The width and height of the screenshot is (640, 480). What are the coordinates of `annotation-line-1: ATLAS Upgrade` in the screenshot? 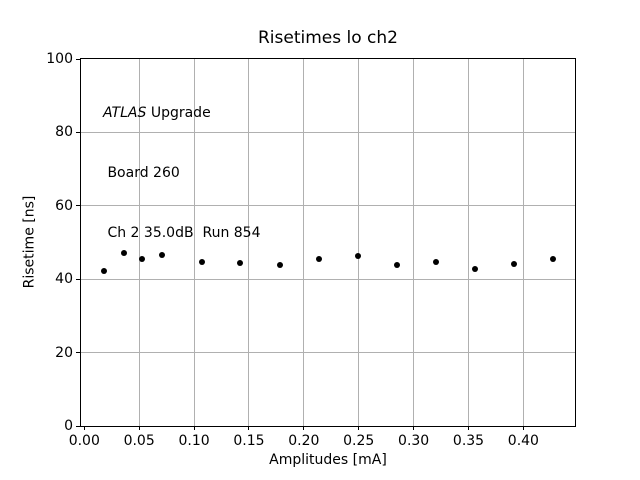 It's located at (182, 113).